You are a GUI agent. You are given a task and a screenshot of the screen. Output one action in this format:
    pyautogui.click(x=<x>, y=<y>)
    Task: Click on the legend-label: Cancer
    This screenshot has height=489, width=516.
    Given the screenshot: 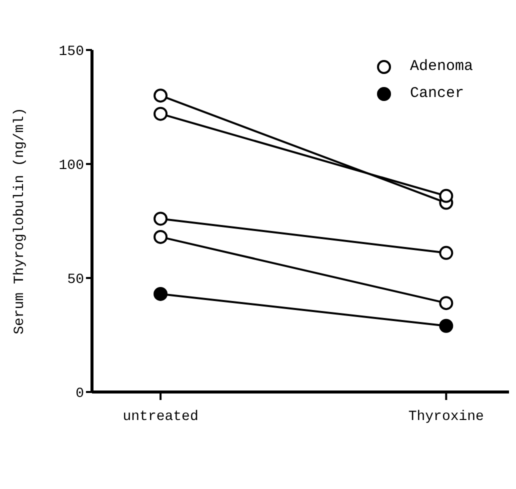 What is the action you would take?
    pyautogui.click(x=437, y=93)
    